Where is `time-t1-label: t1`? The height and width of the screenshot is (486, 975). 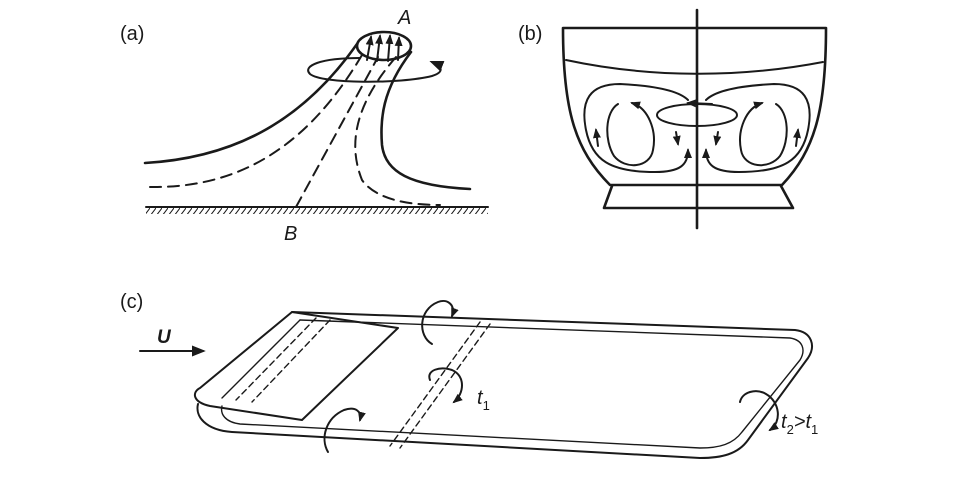 time-t1-label: t1 is located at coordinates (483, 400).